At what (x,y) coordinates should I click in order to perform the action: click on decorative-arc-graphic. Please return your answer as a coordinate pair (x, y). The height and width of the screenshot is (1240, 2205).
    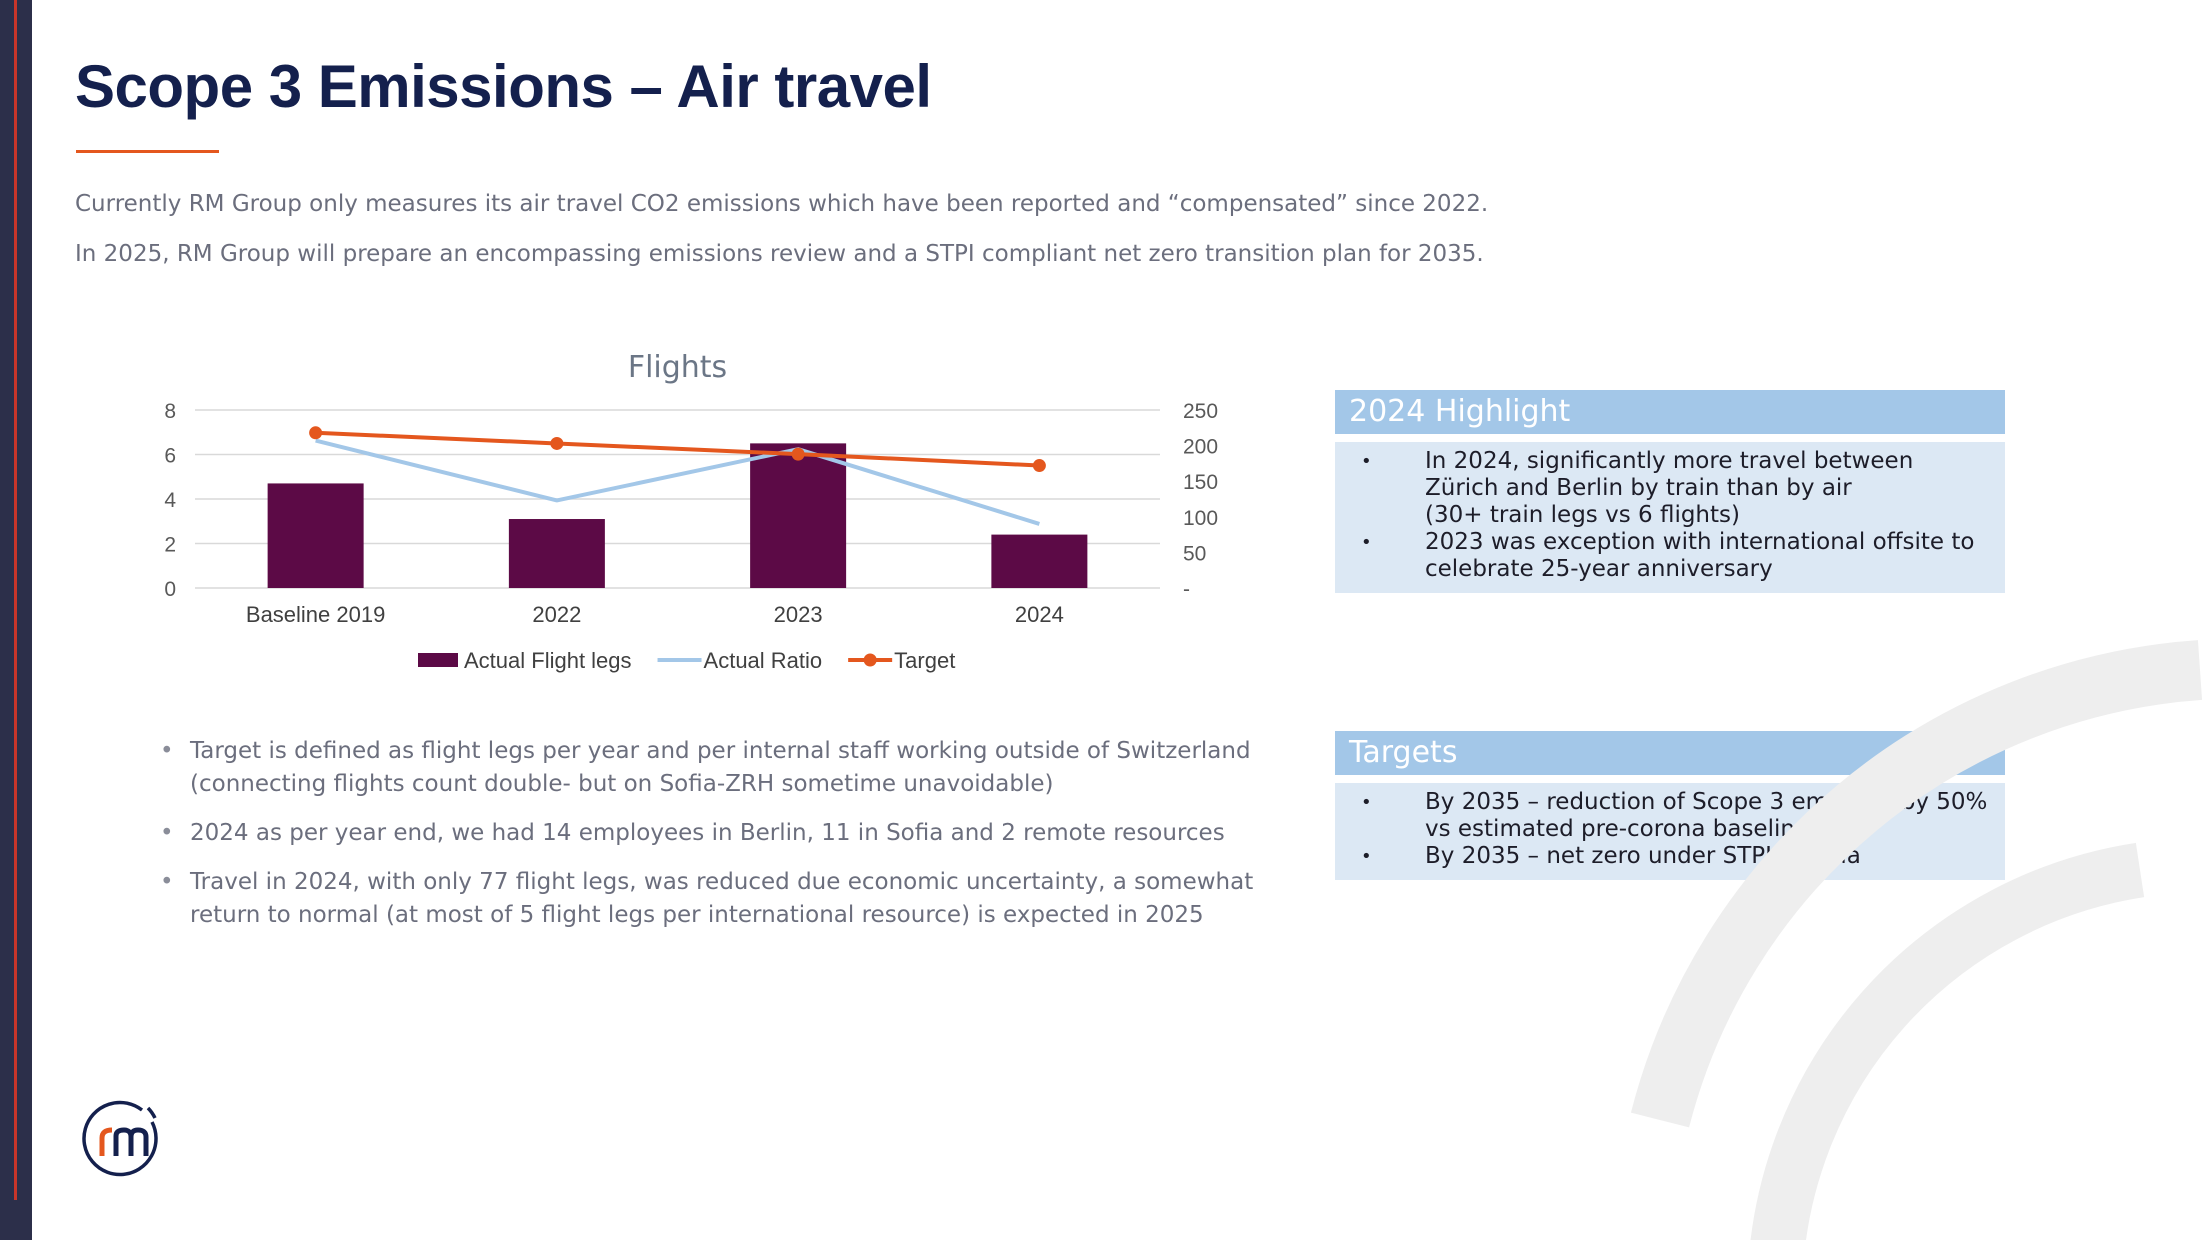
    Looking at the image, I should click on (1916, 940).